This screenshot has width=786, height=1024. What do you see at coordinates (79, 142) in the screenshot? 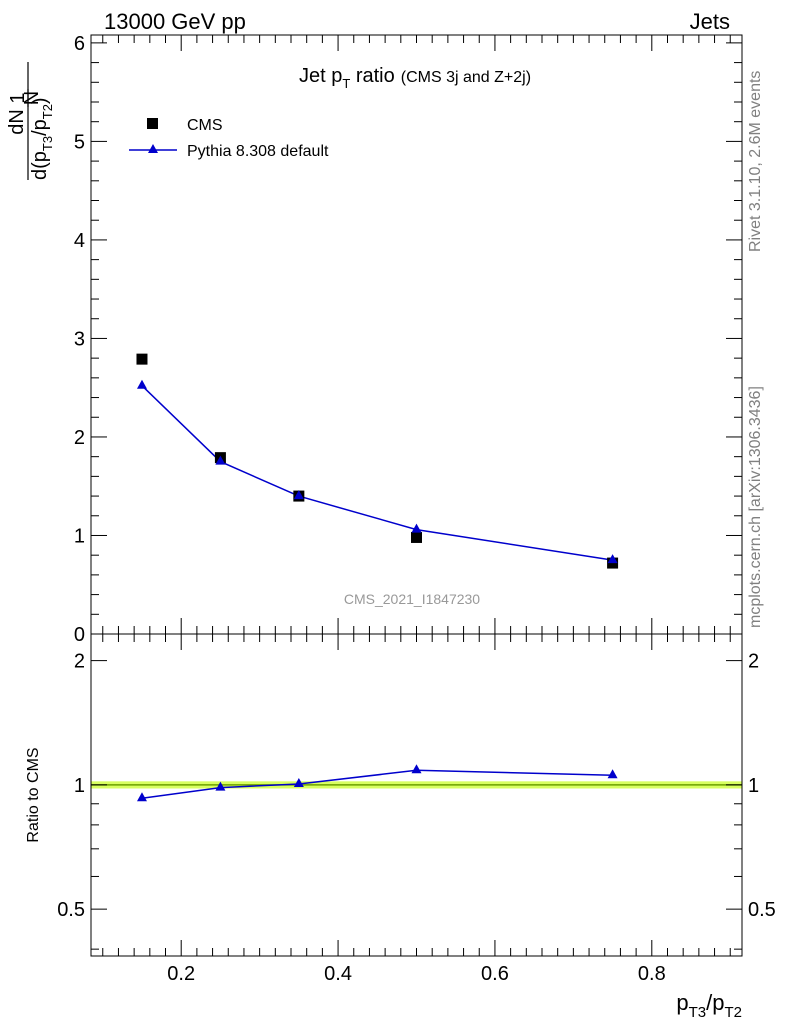
I see `y-tick-label: 5` at bounding box center [79, 142].